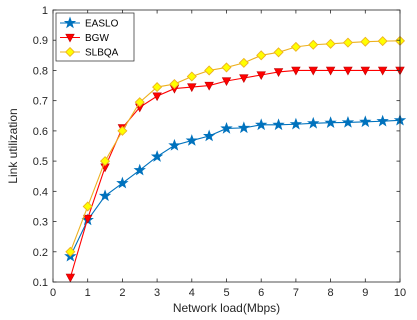 Image resolution: width=417 pixels, height=320 pixels. I want to click on y-tick-label: 0.2, so click(40, 253).